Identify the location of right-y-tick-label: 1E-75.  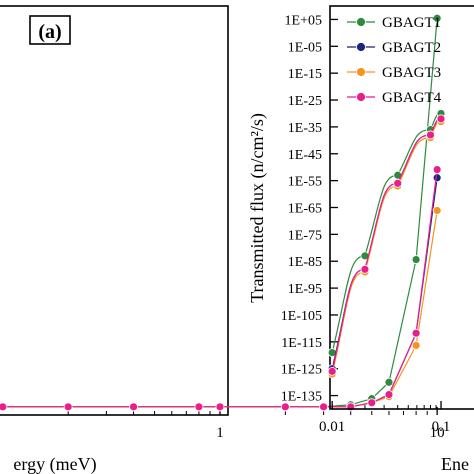
(305, 235).